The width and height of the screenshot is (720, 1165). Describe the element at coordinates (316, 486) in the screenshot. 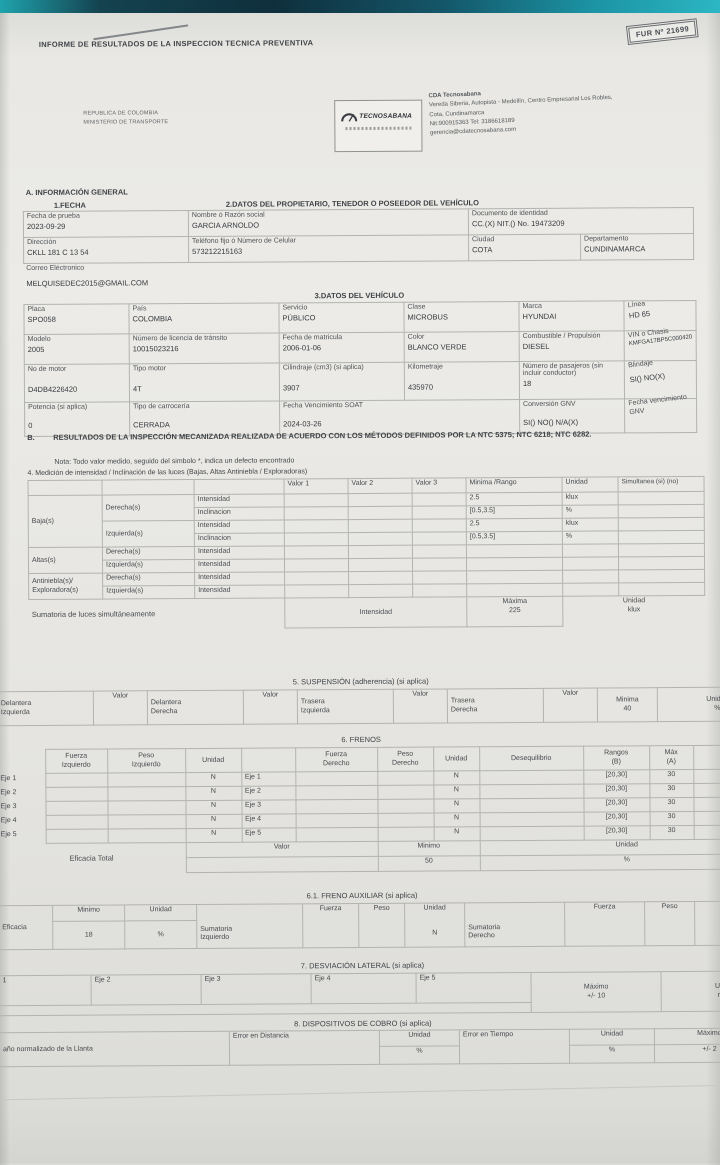

I see `header-valor1: Valor 1` at that location.